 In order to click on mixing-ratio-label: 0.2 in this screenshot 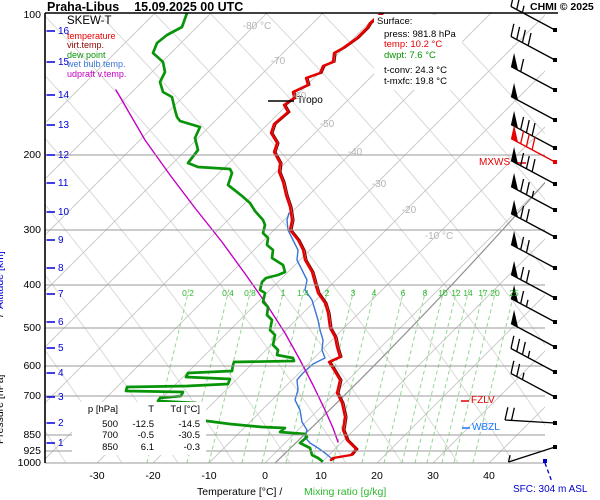, I will do `click(188, 293)`.